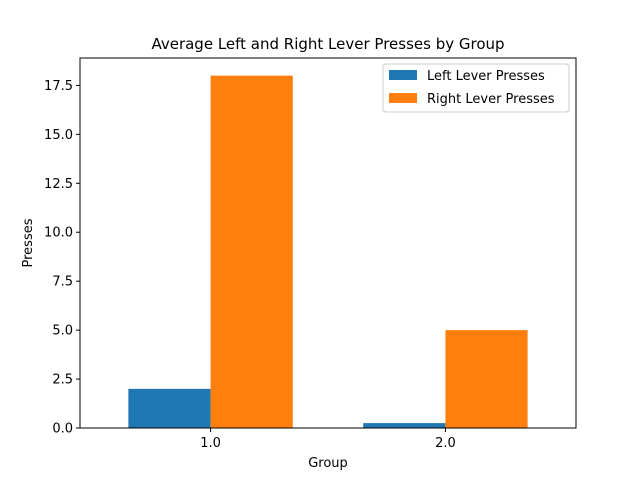  I want to click on y-tick-label: 7.5, so click(62, 282).